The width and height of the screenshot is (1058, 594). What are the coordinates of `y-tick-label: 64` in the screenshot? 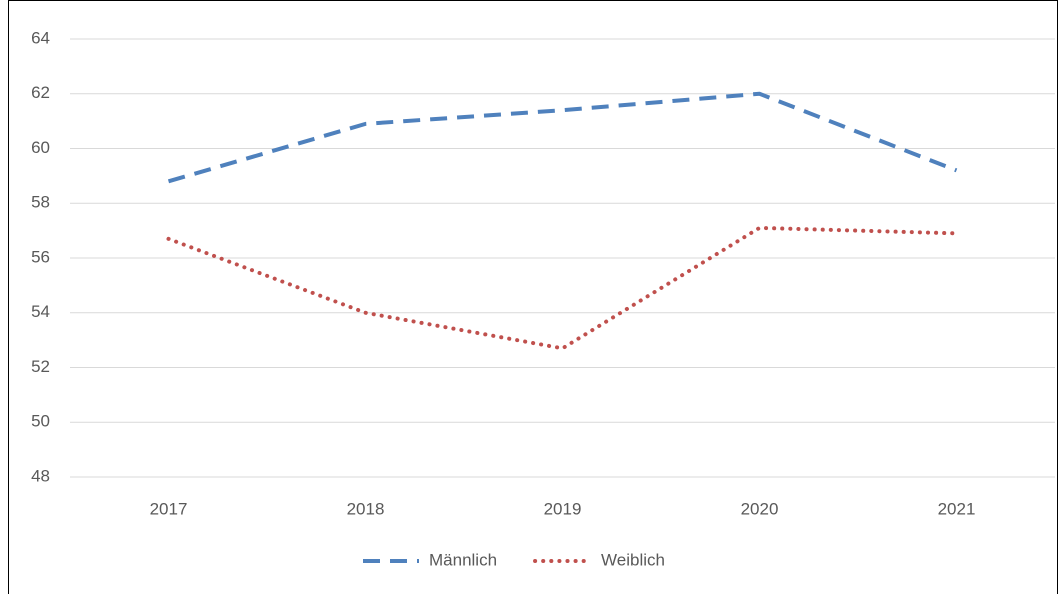 It's located at (40, 37).